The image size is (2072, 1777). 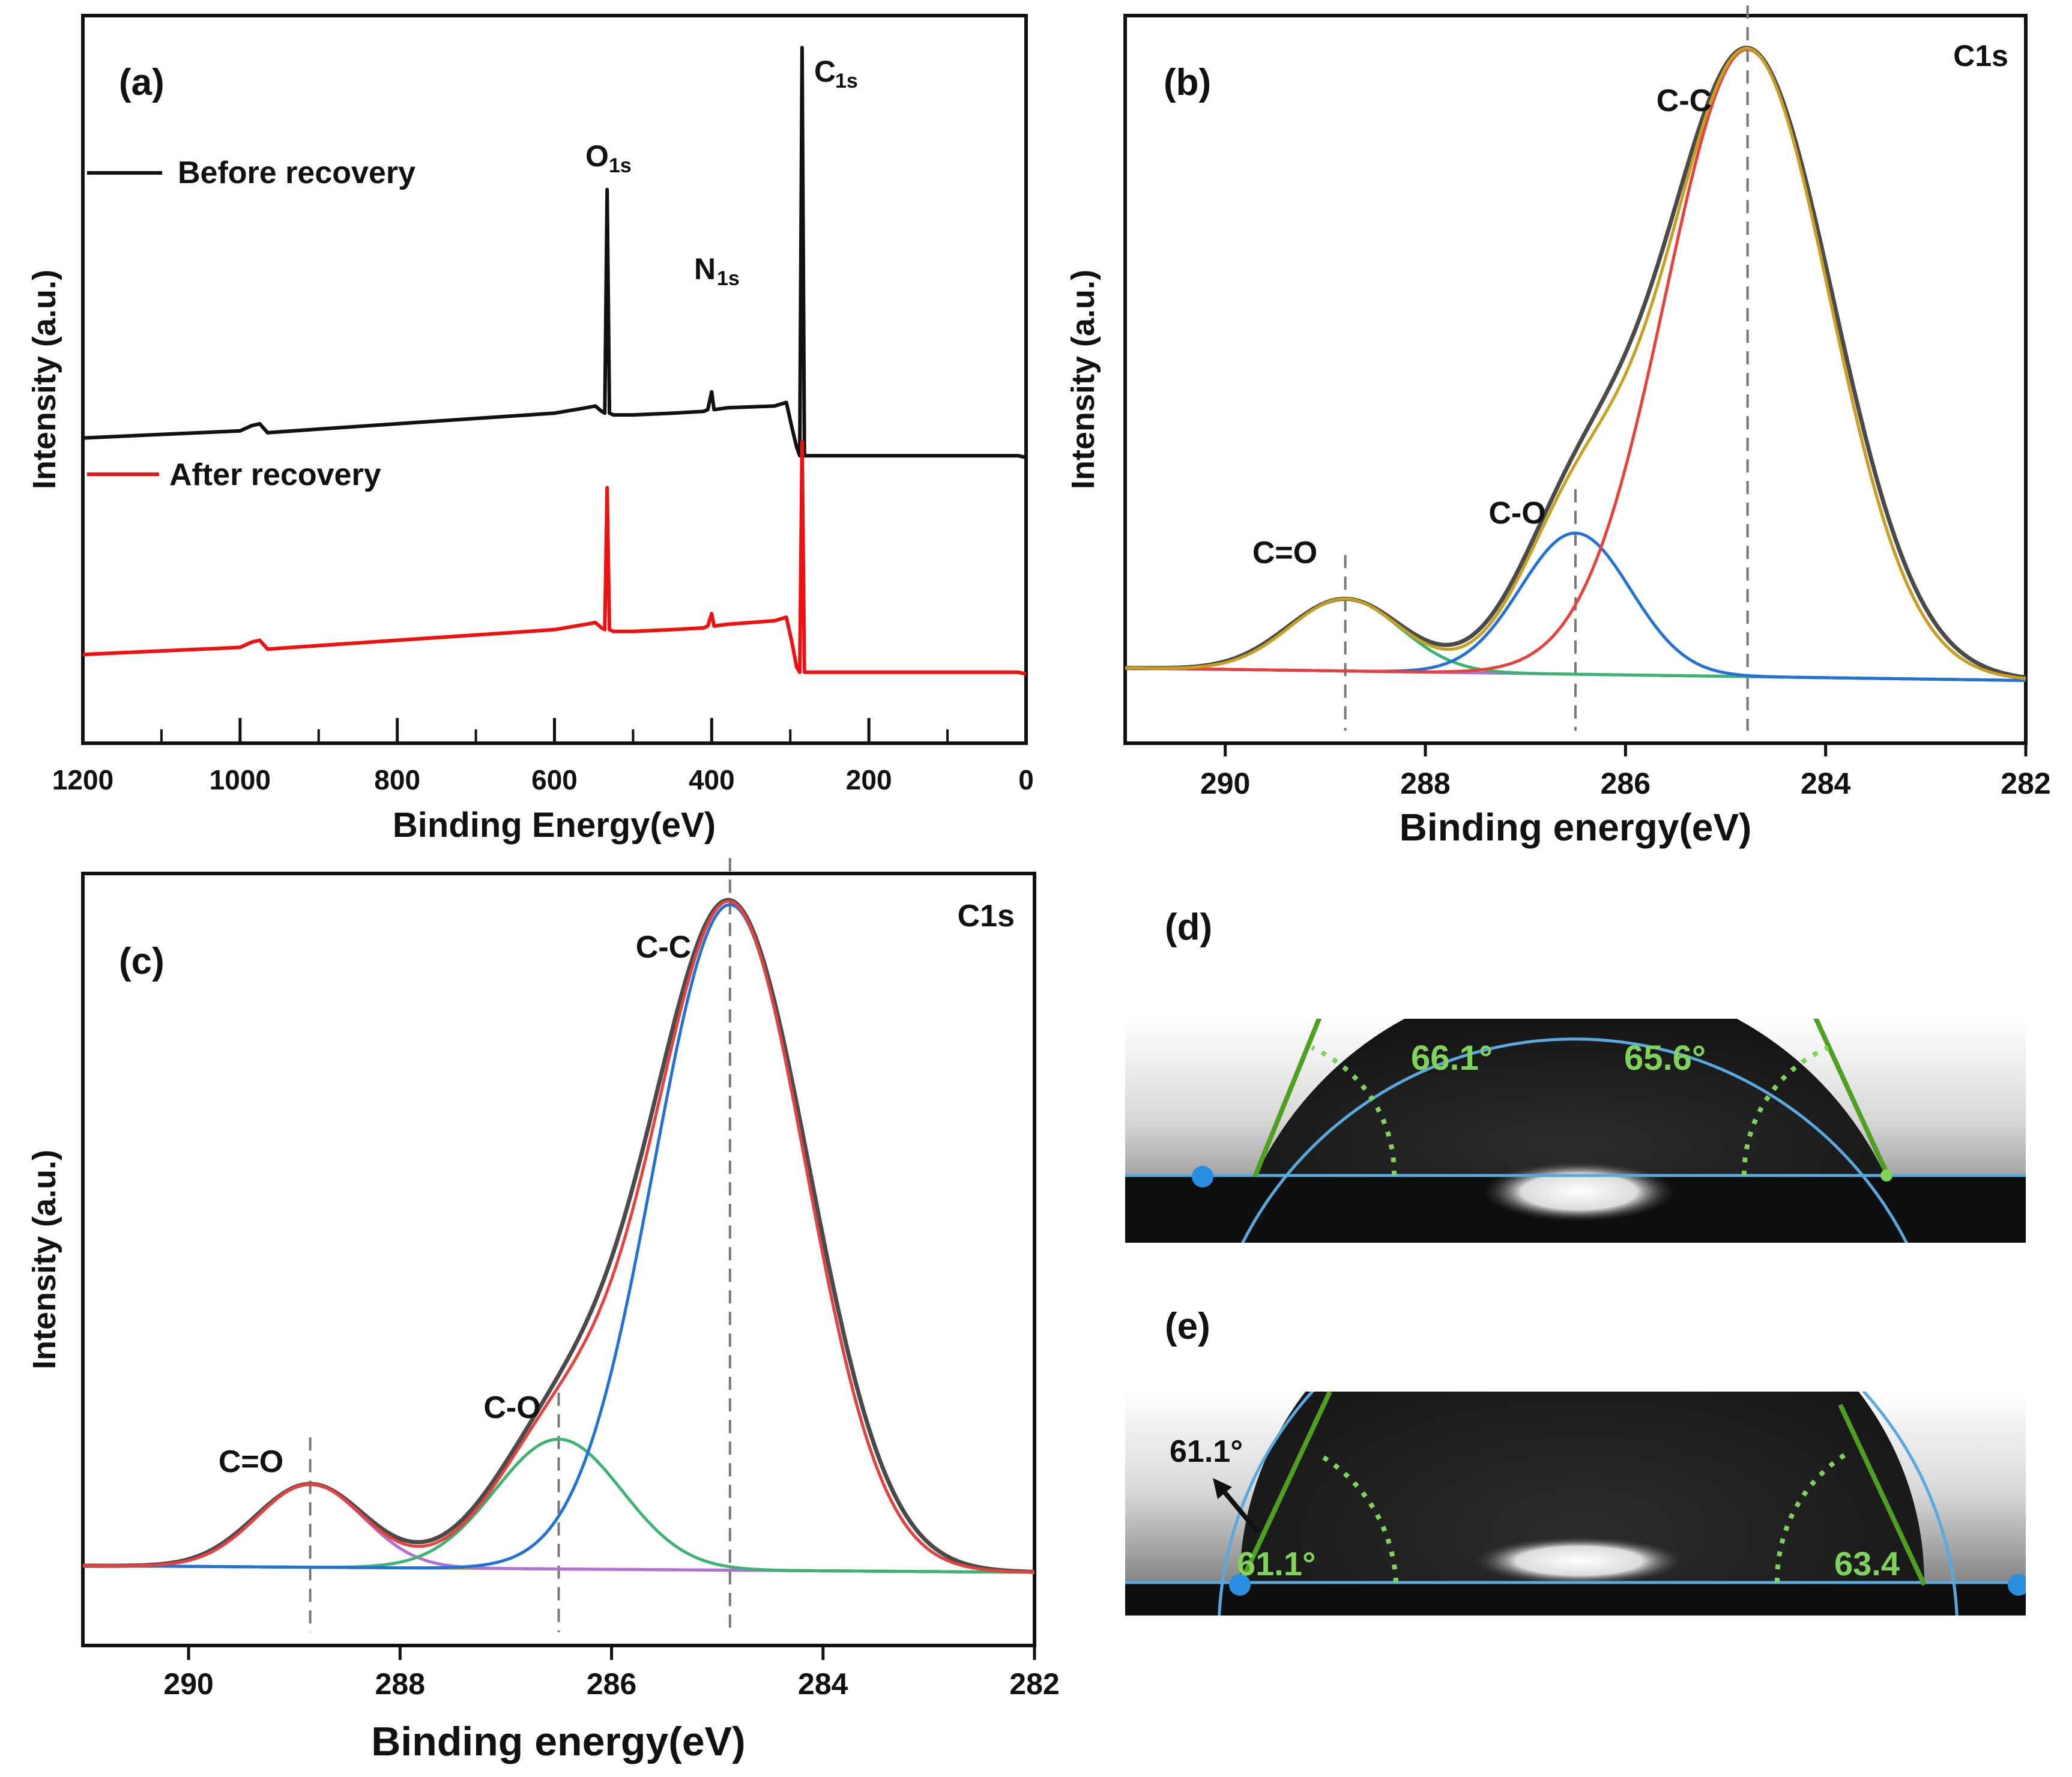 I want to click on panel-d-droplet-outline, so click(x=1574, y=1140).